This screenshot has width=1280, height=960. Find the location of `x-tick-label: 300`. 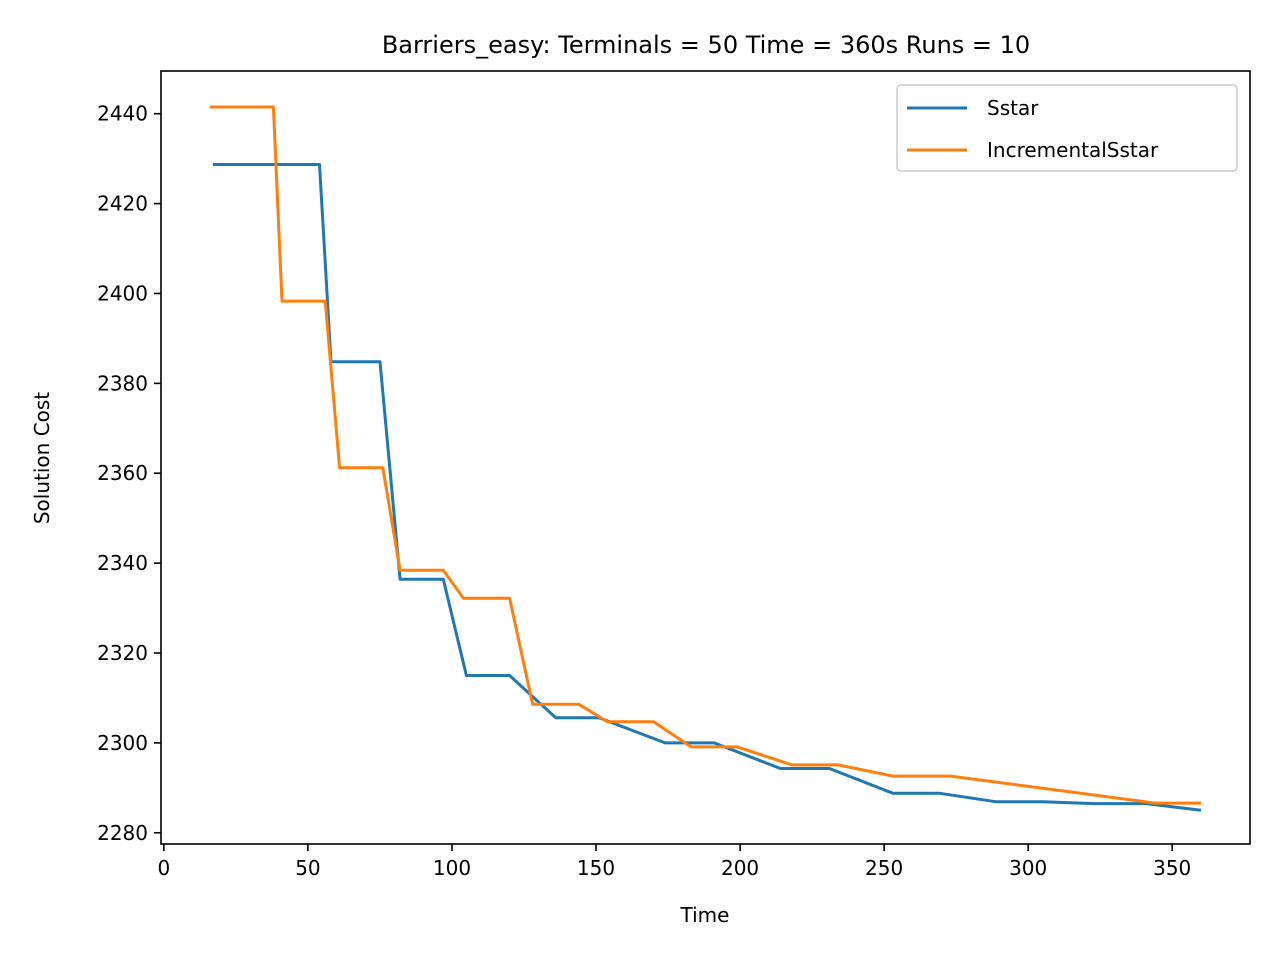

x-tick-label: 300 is located at coordinates (1028, 868).